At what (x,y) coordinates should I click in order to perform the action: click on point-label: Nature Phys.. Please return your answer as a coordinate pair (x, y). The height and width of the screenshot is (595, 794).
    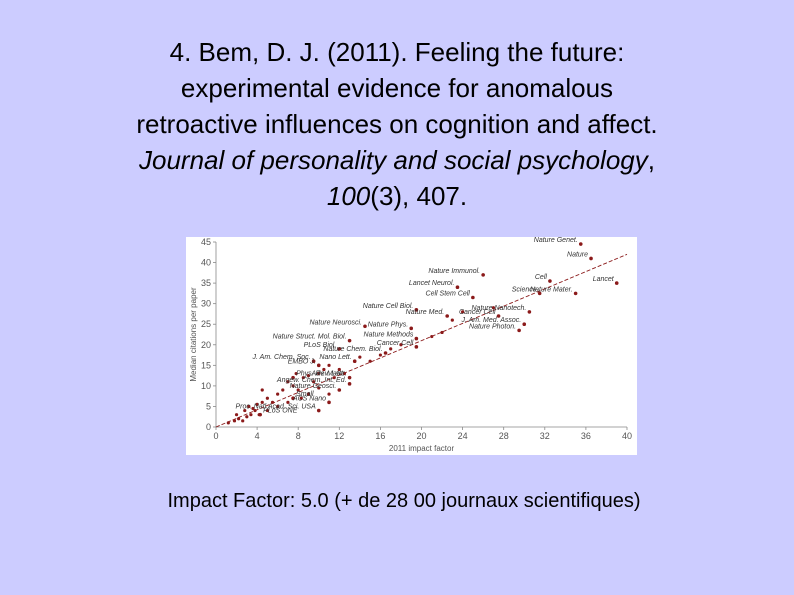
    Looking at the image, I should click on (388, 324).